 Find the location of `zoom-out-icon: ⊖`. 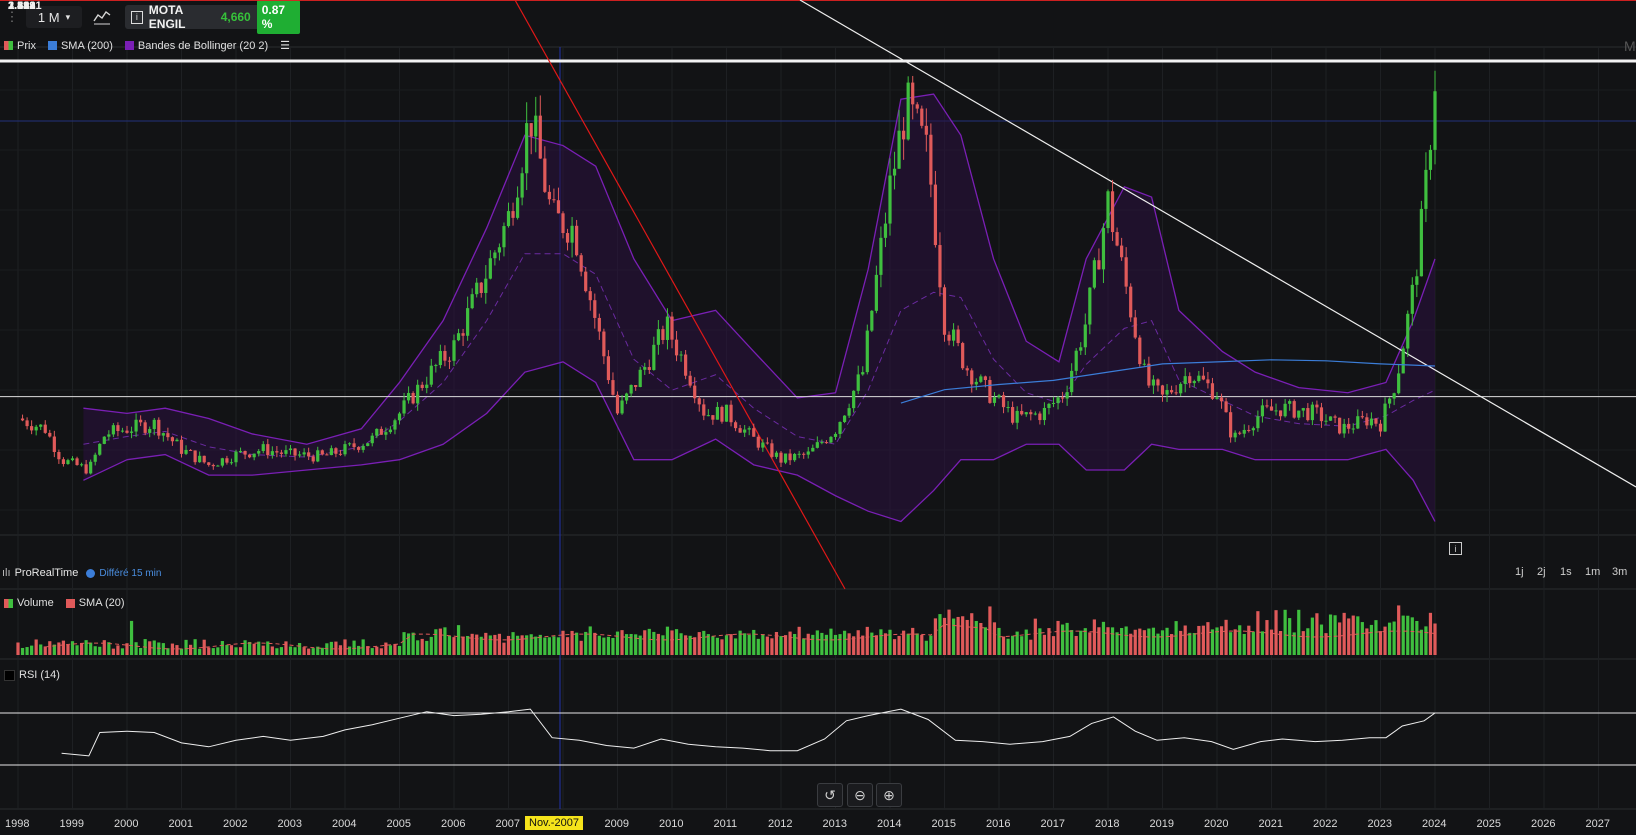

zoom-out-icon: ⊖ is located at coordinates (860, 795).